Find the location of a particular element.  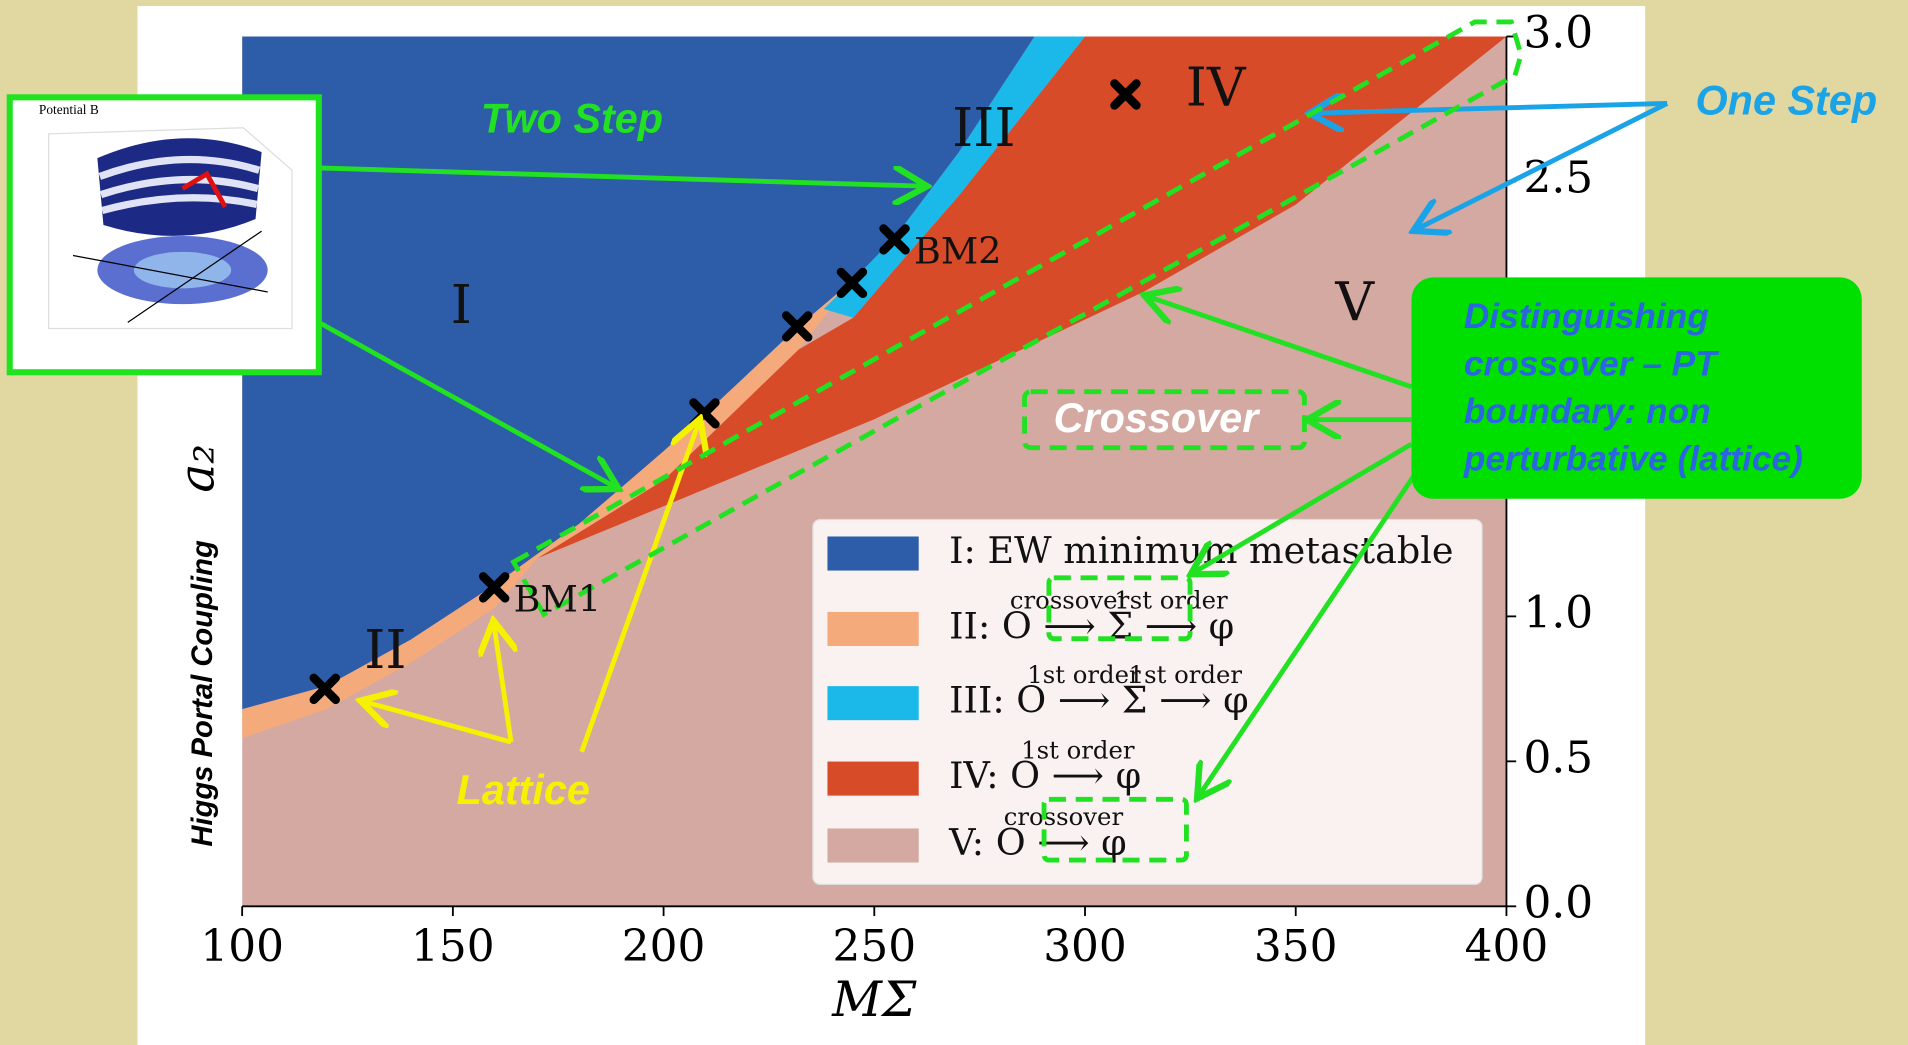

region-label: II is located at coordinates (385, 649).